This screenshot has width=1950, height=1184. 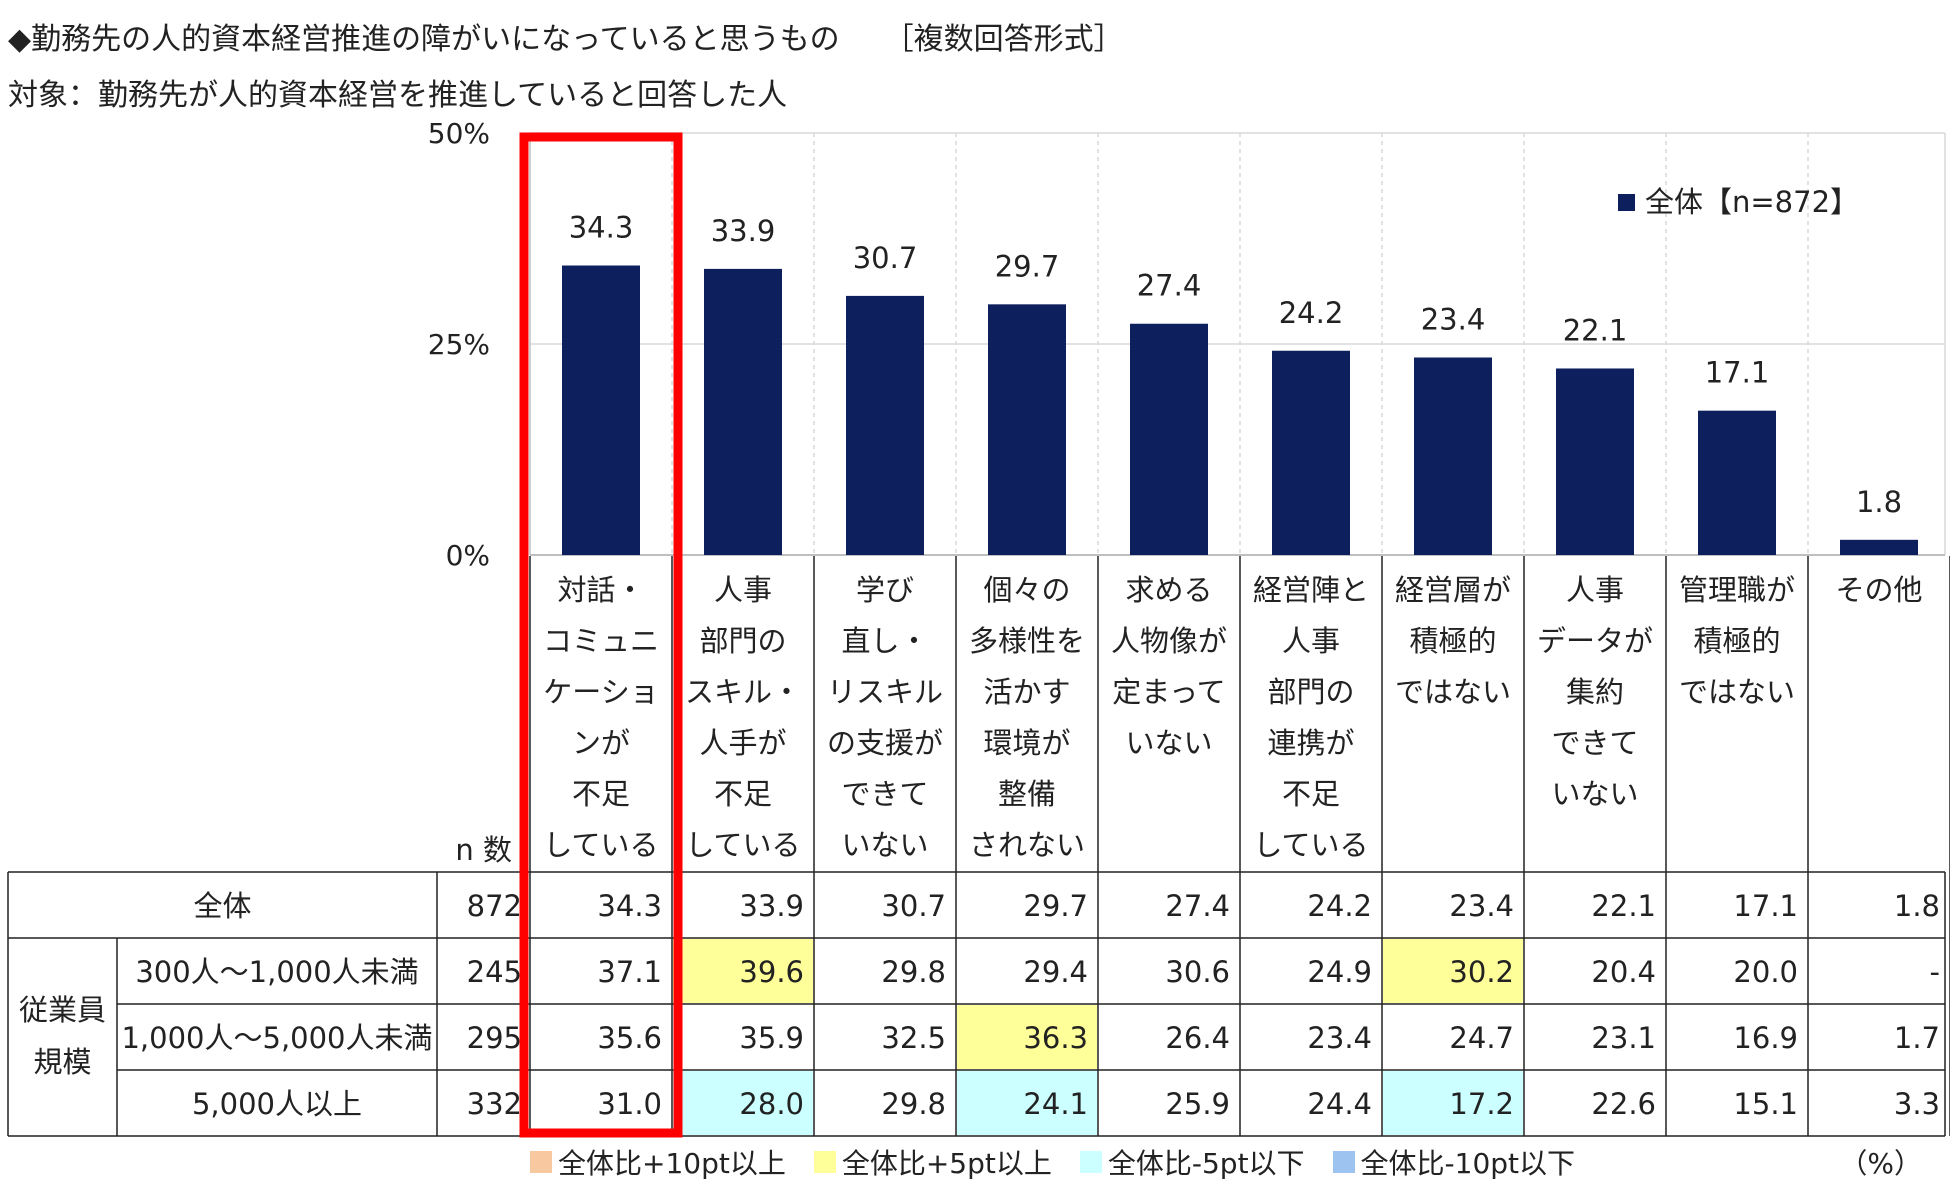 I want to click on category-label: 定まって, so click(x=1168, y=692).